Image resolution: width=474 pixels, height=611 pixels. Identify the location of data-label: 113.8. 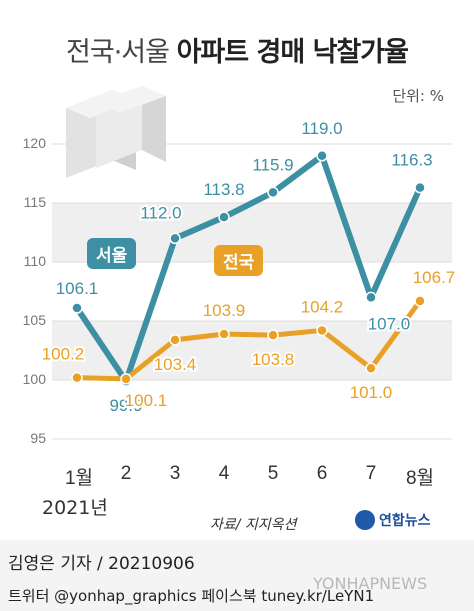
(223, 189).